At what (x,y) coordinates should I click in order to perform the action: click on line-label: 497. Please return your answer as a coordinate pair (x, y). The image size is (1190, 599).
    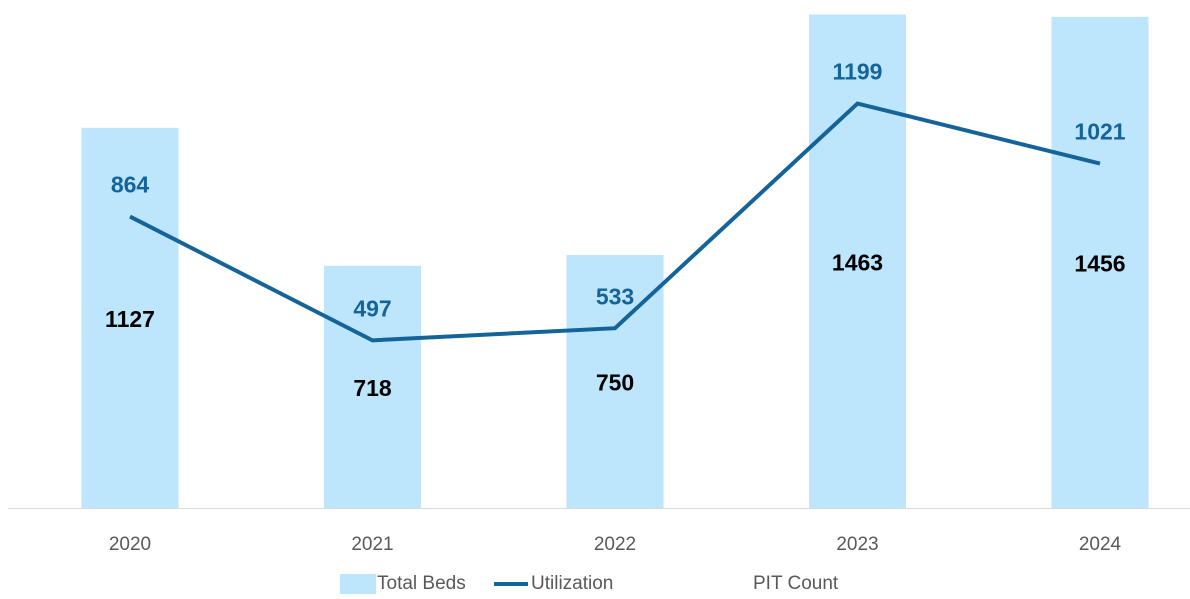
    Looking at the image, I should click on (372, 308).